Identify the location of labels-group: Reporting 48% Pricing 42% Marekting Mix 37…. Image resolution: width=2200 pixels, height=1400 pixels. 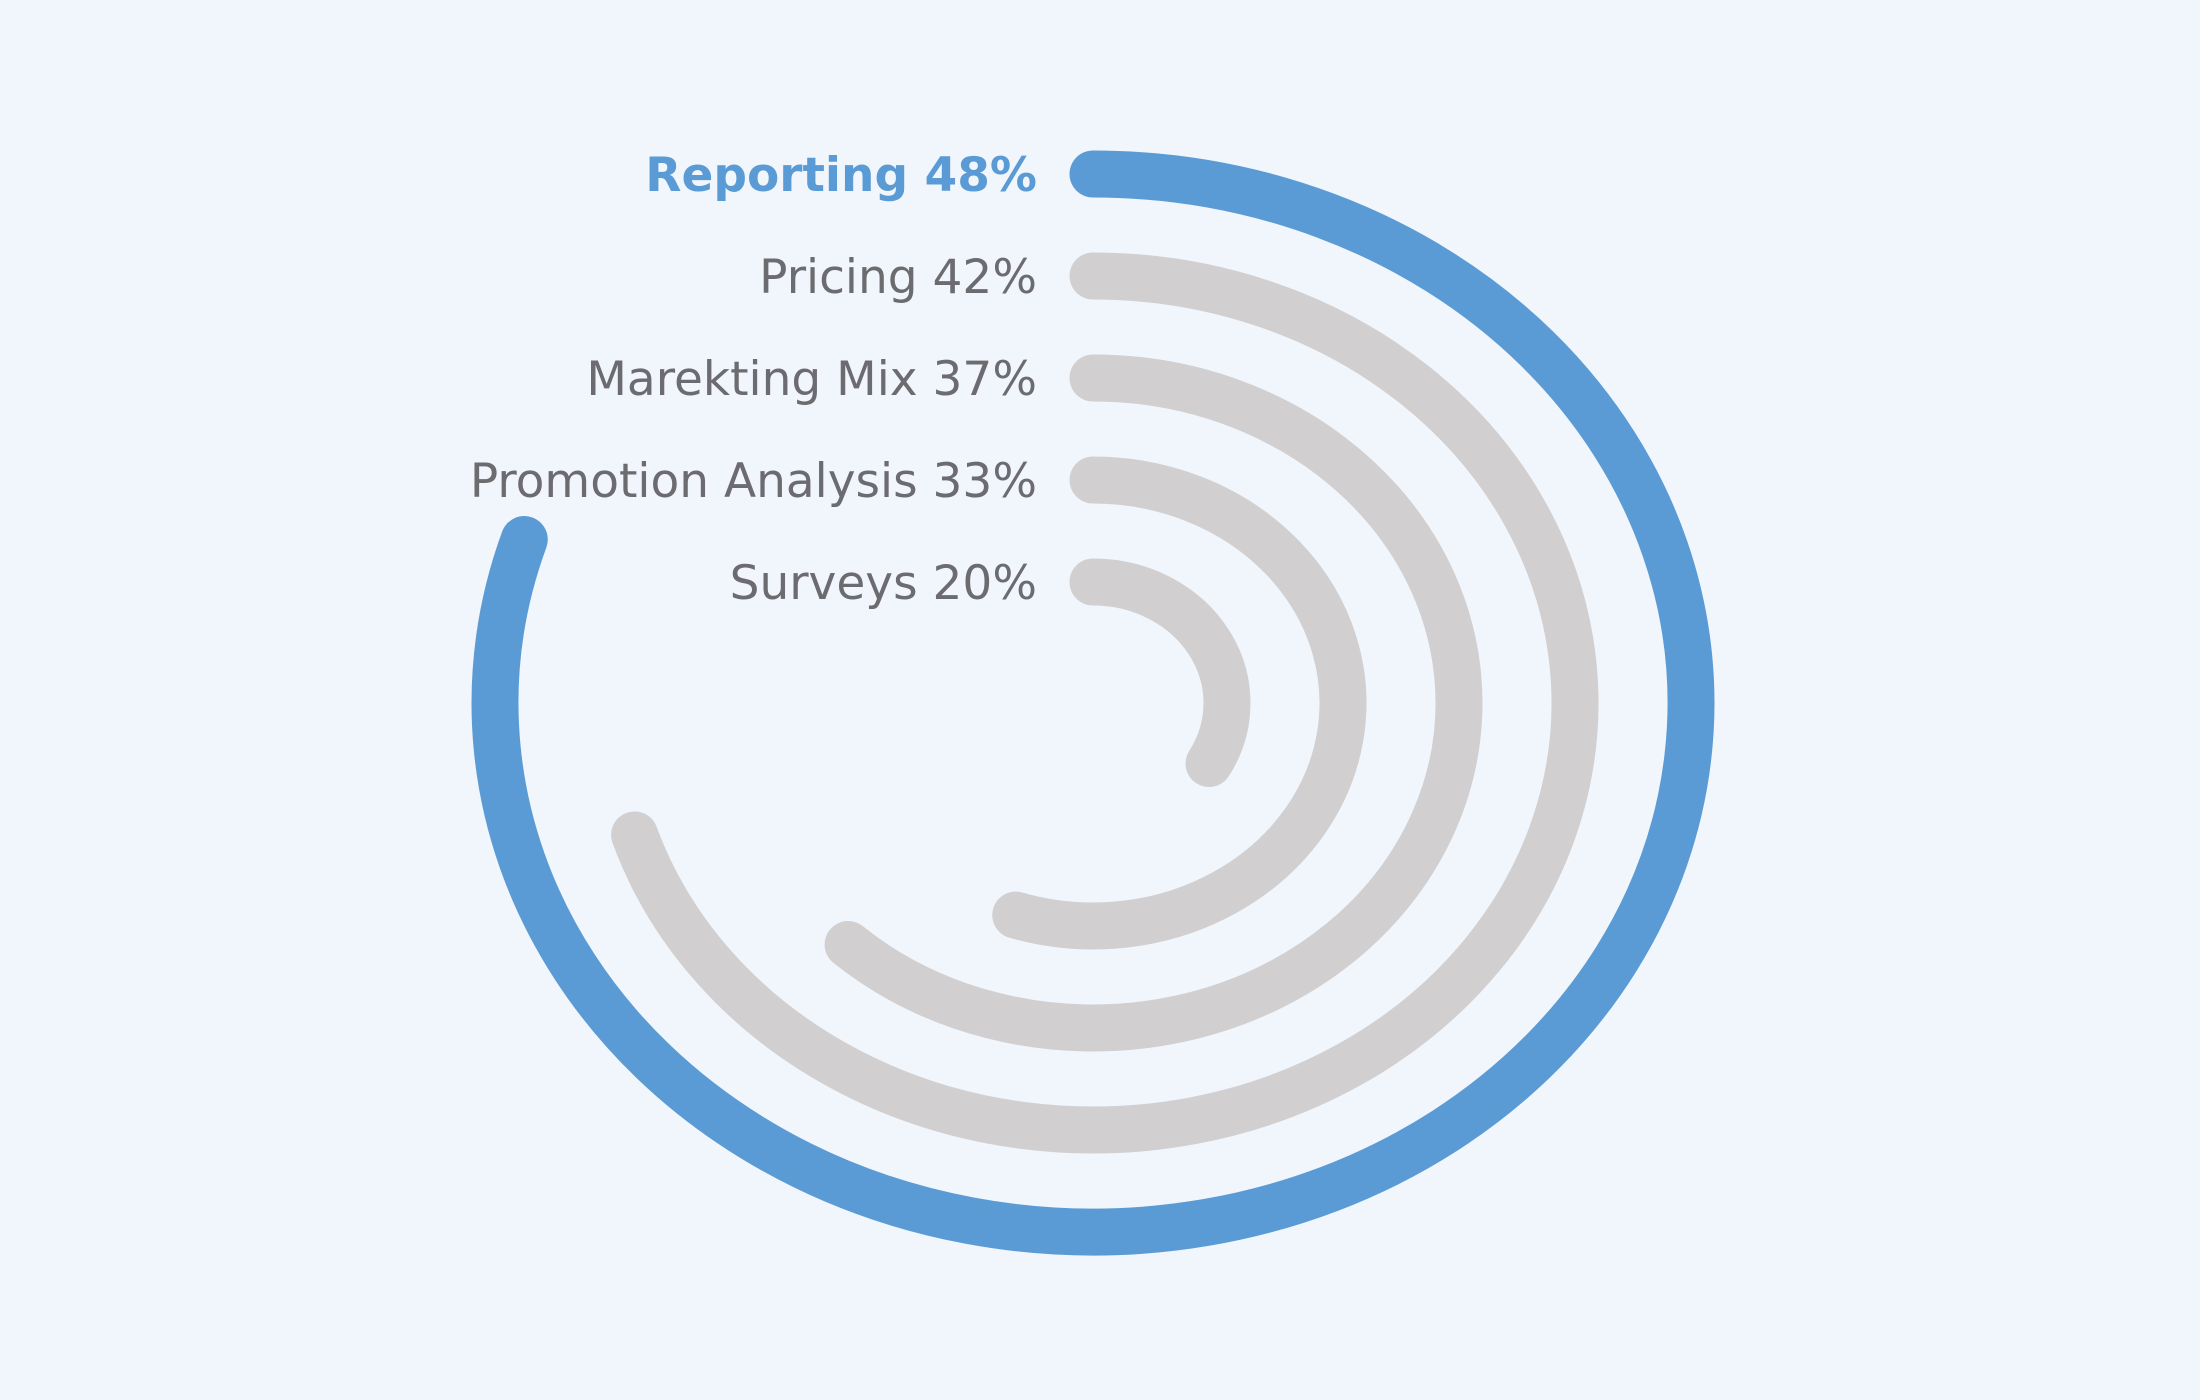
(753, 379).